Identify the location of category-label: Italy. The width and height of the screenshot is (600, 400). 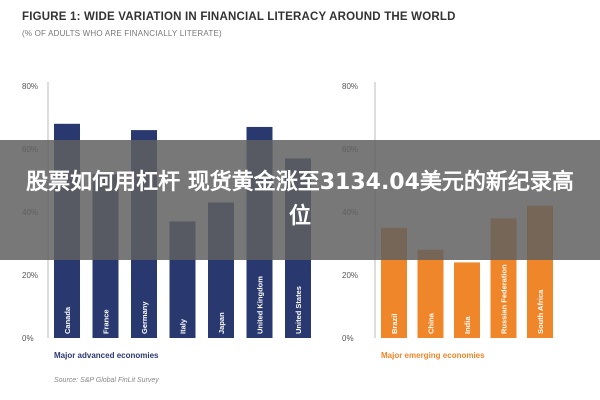
(183, 326).